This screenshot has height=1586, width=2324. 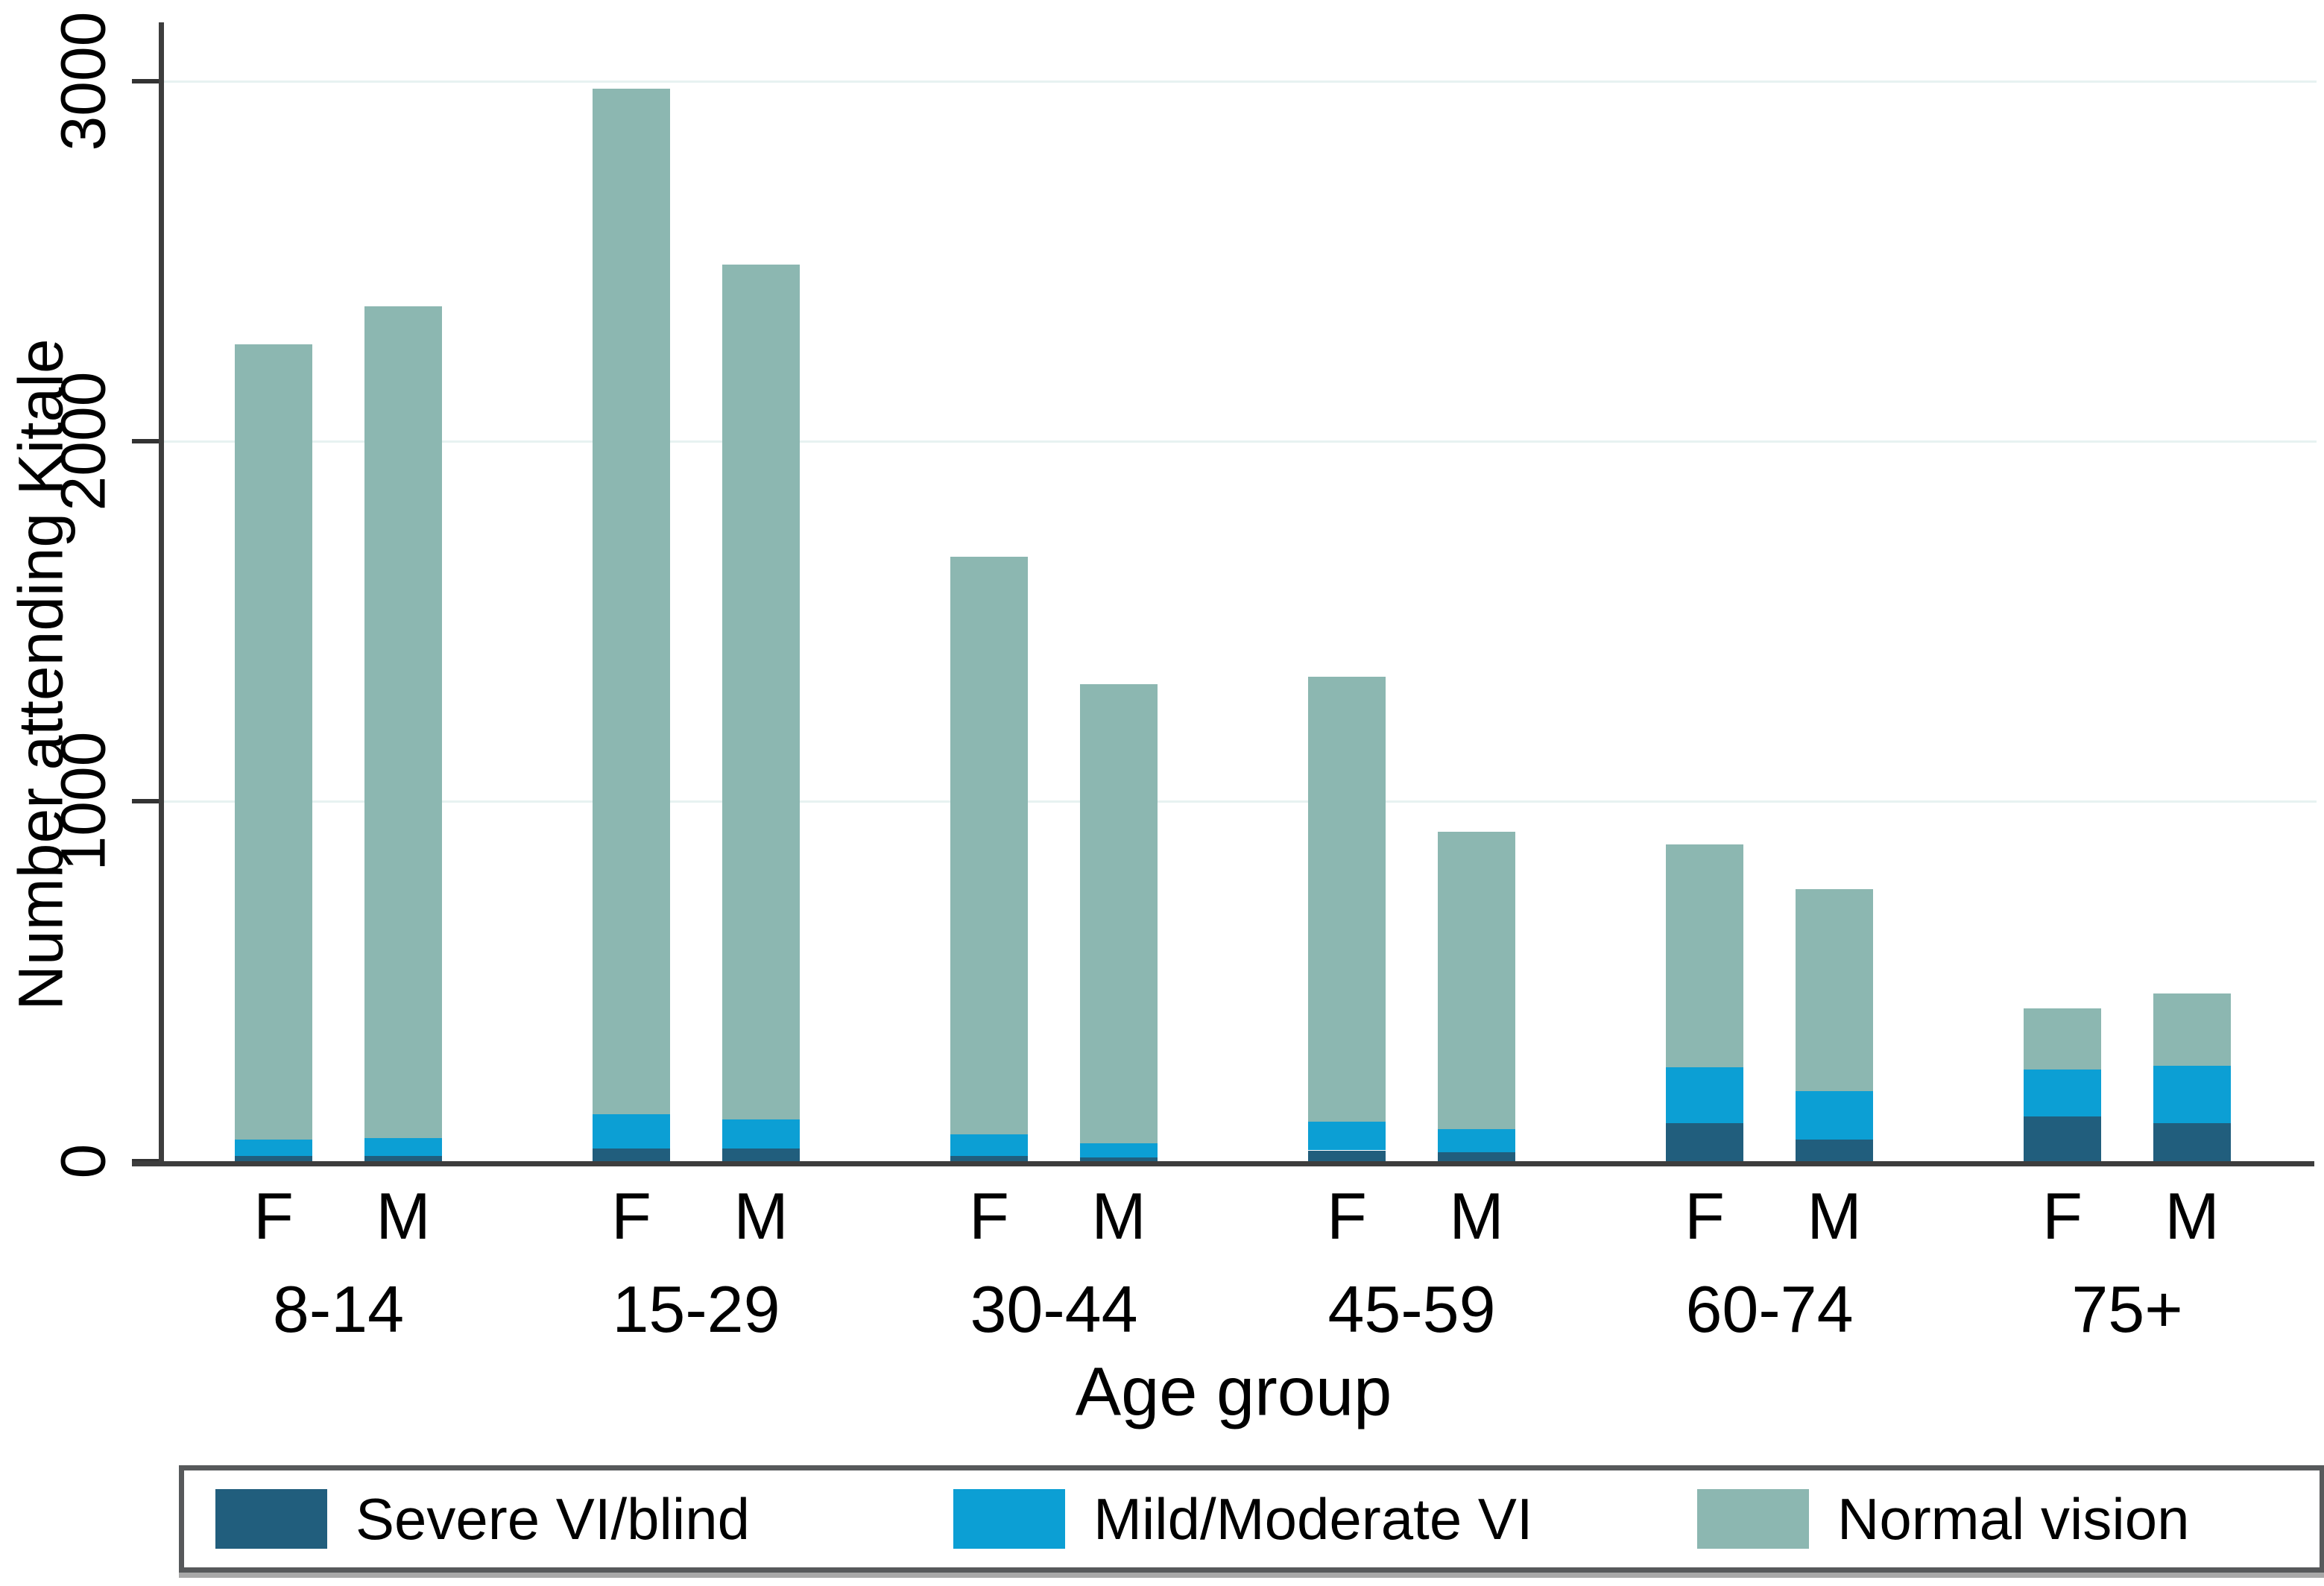 What do you see at coordinates (273, 742) in the screenshot?
I see `bar-8-14-F-Normal vision` at bounding box center [273, 742].